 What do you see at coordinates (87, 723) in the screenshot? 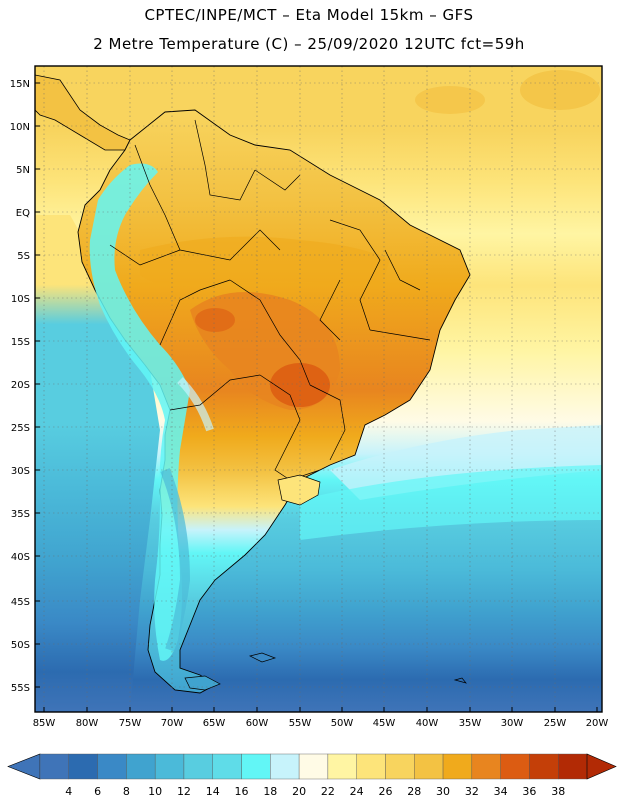
I see `lon-label: 80W` at bounding box center [87, 723].